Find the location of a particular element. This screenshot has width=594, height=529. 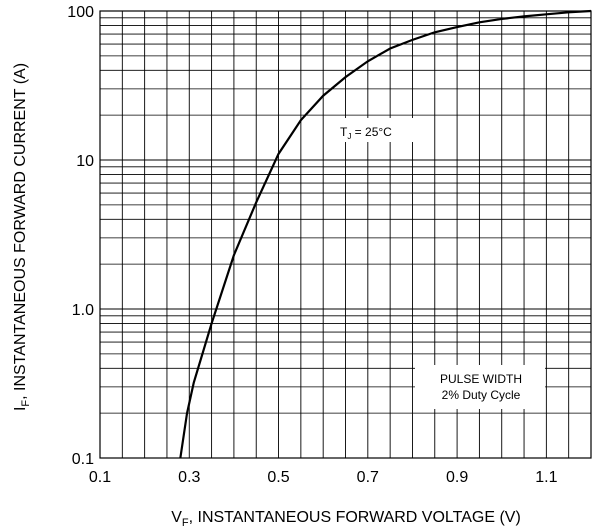

y-tick-labels: 0.1 1.0 10 100 is located at coordinates (80, 236).